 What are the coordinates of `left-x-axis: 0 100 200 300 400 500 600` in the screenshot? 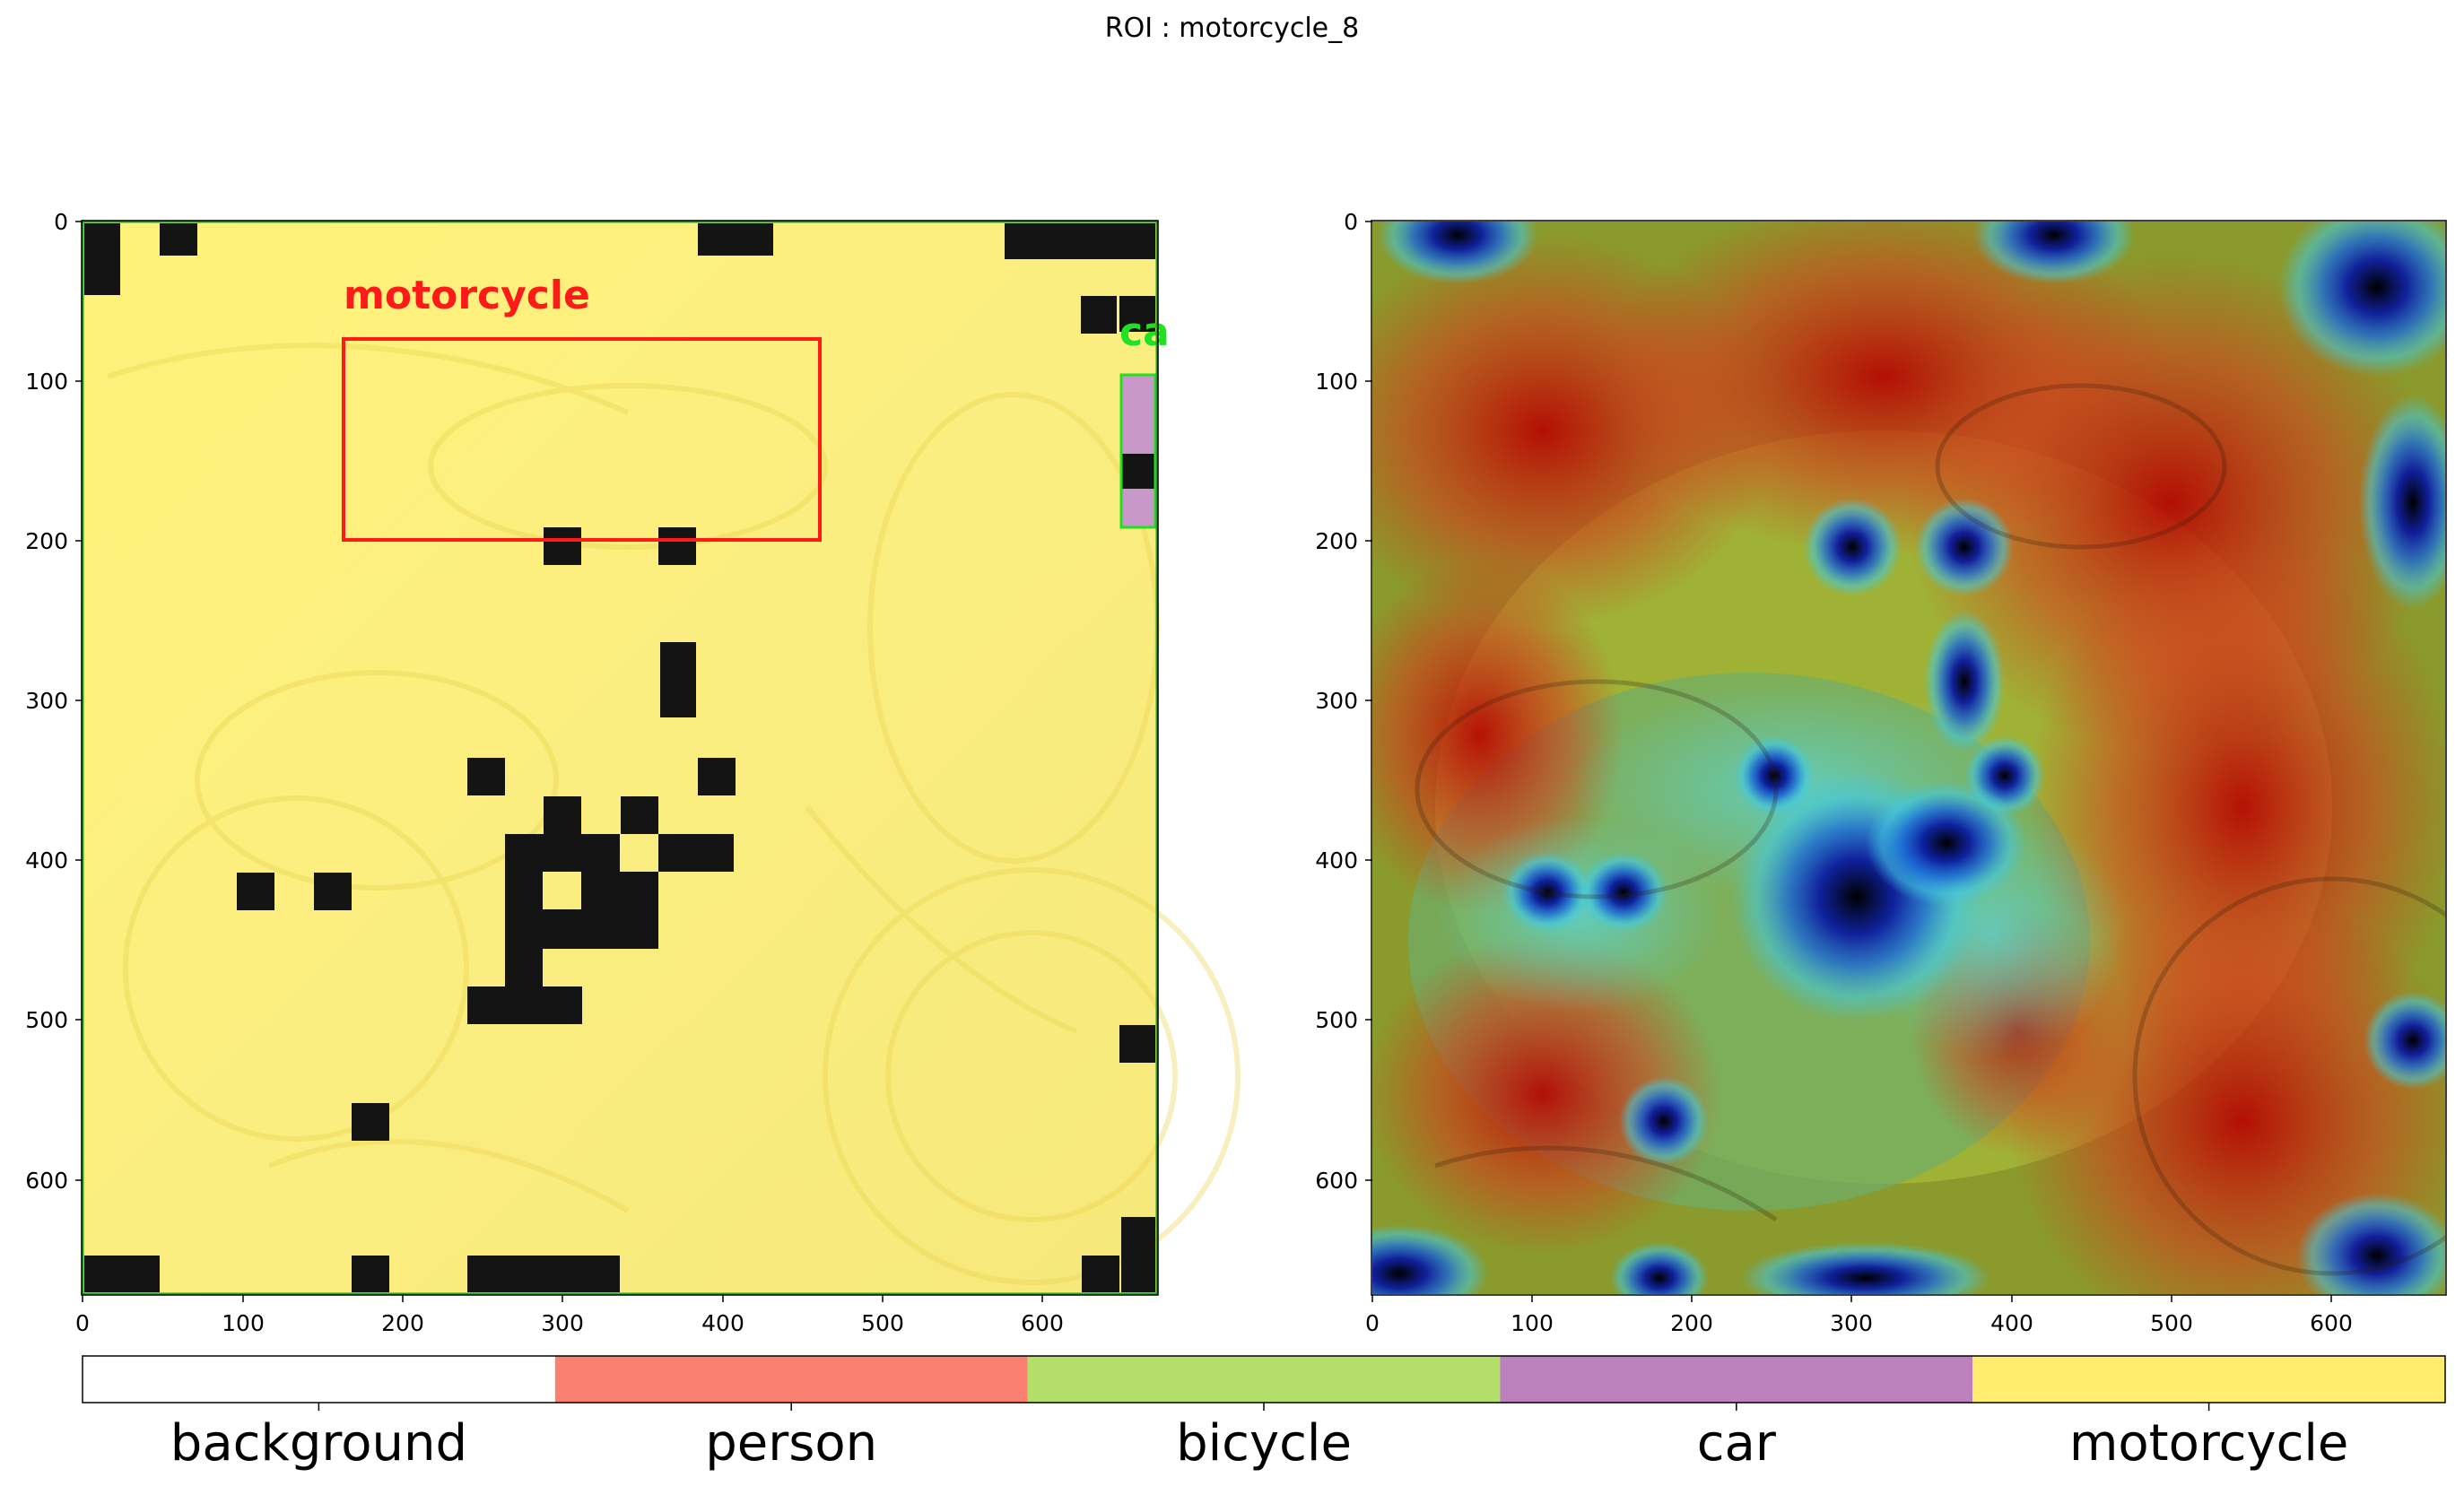 It's located at (569, 1315).